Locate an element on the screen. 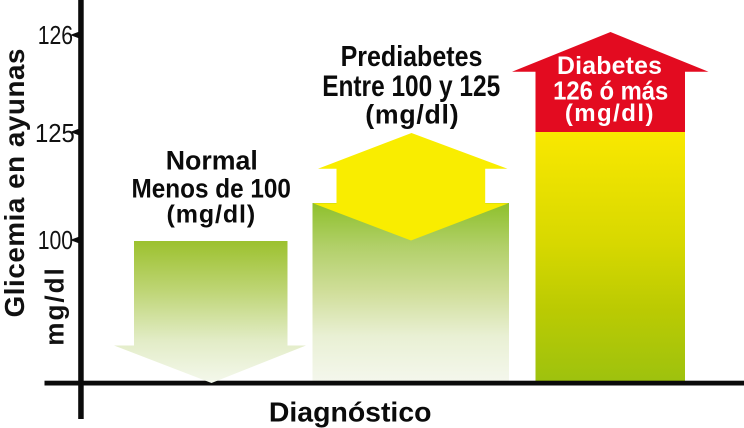  svg-text: Diagnóstico is located at coordinates (350, 411).